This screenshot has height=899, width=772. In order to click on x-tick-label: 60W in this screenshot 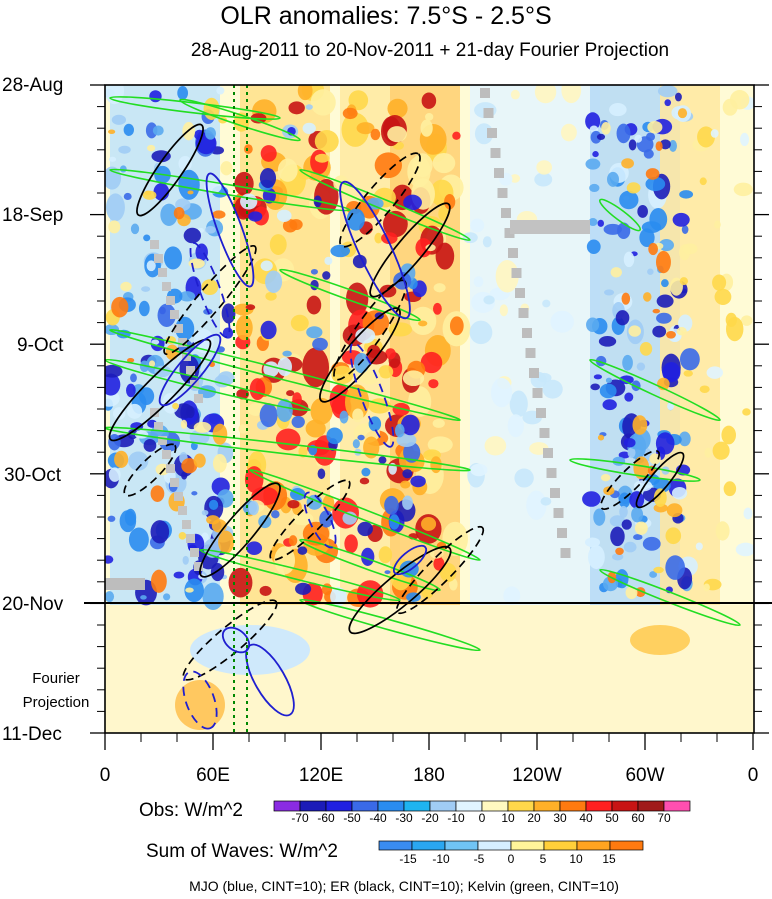, I will do `click(644, 775)`.